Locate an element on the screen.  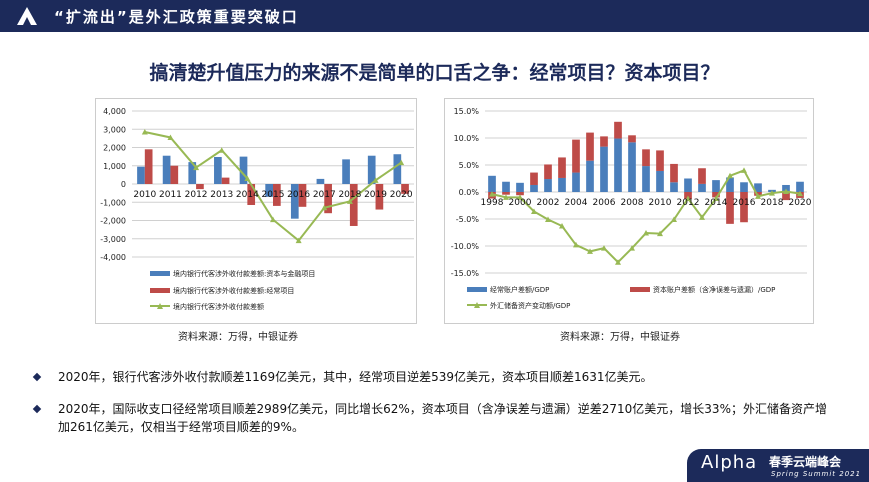
x-tick-label: 2017 is located at coordinates (324, 195).